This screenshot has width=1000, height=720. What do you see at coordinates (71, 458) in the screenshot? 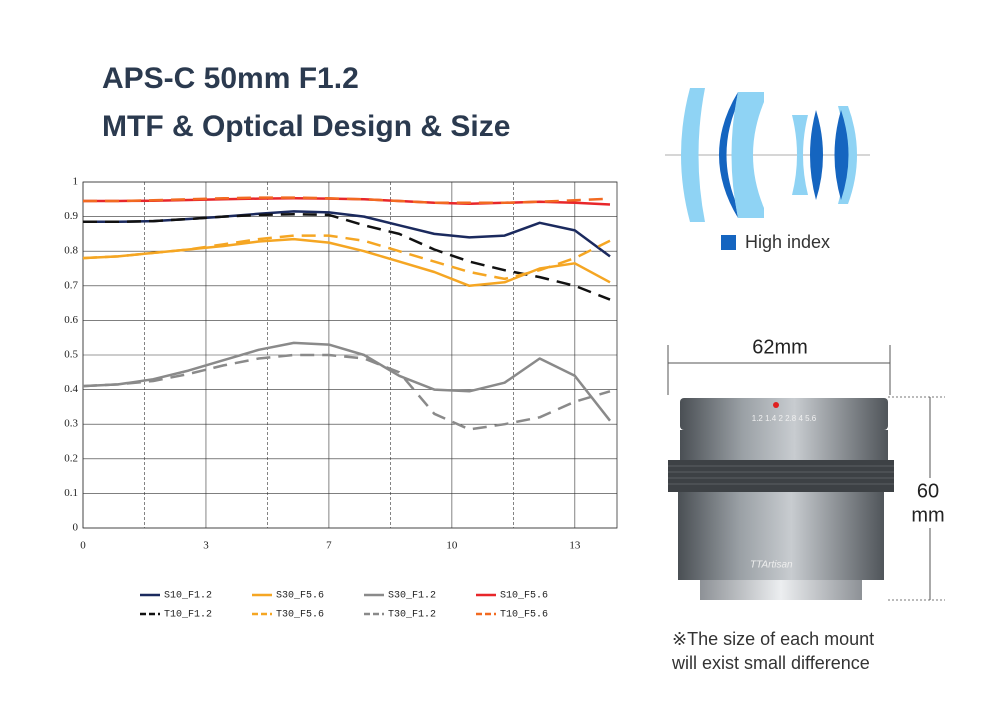
I see `y-tick-label: 0.2` at bounding box center [71, 458].